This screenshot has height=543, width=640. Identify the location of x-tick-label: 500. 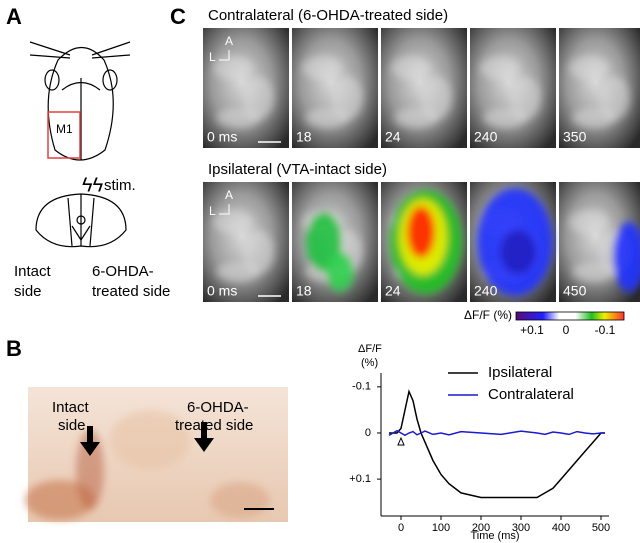
(601, 528).